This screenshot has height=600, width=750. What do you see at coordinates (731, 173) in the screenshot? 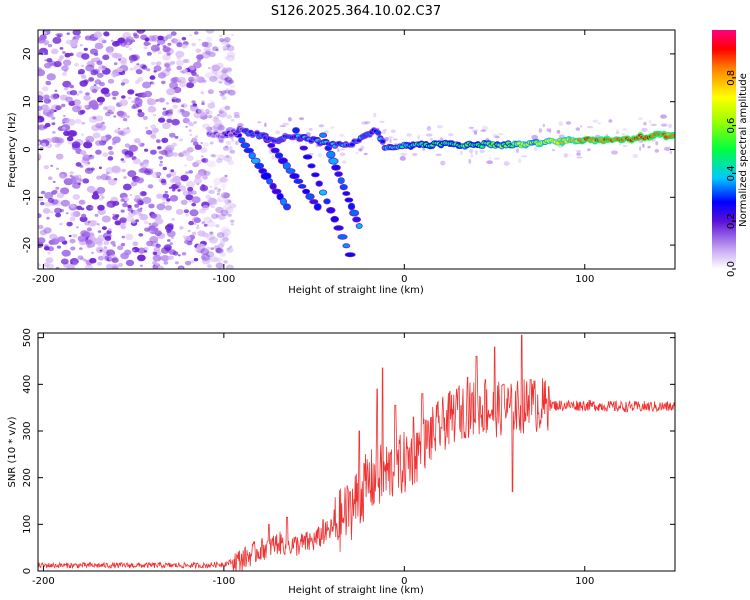
I see `colorbar-ticks: 0.0 0.2 0.4 0.6 0.8` at bounding box center [731, 173].